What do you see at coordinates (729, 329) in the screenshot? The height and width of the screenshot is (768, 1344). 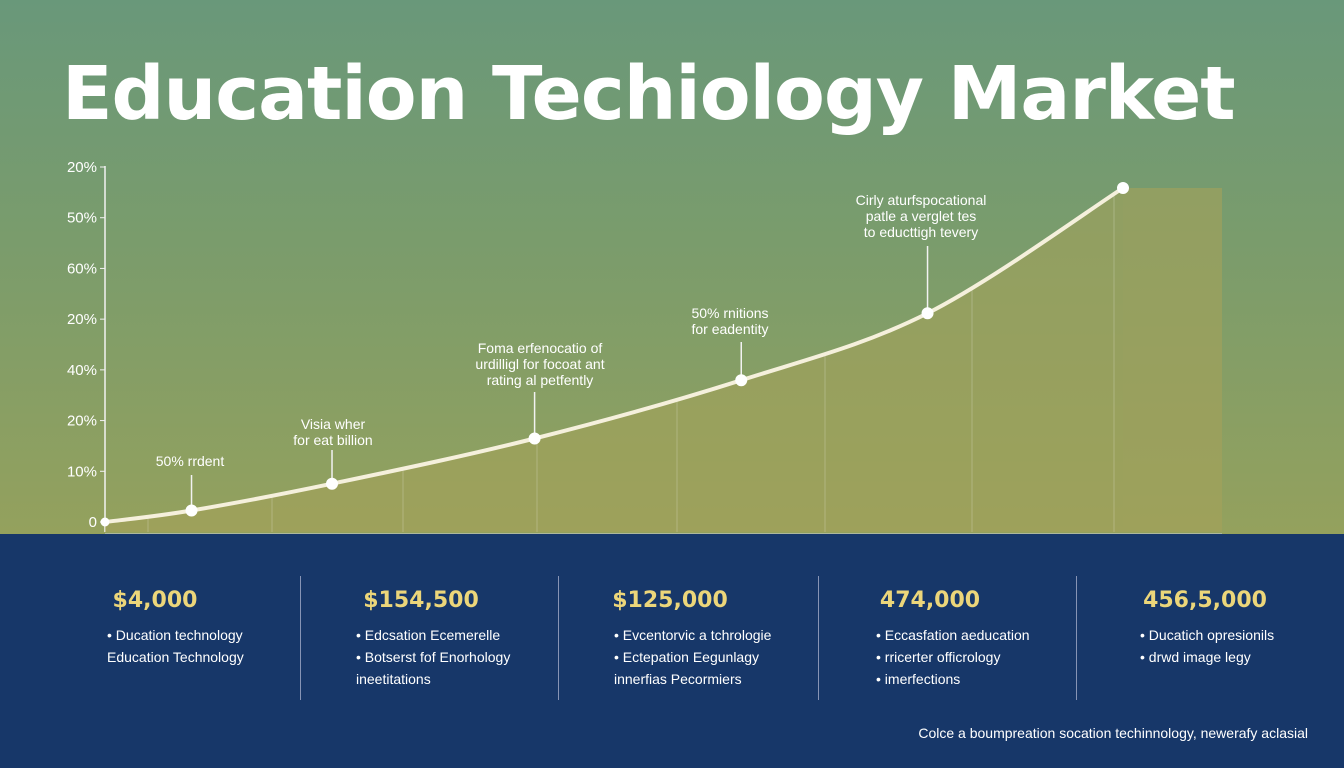 I see `annotation-text: for eadentity` at bounding box center [729, 329].